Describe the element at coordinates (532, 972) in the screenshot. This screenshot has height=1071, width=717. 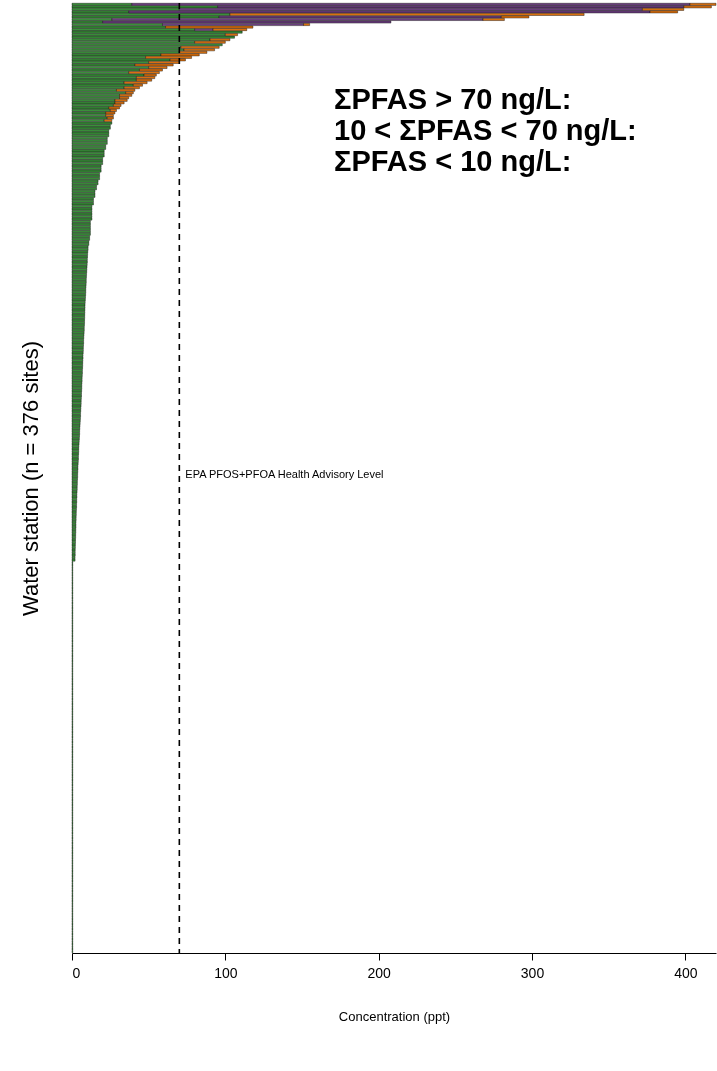
I see `x-tick-label: 300` at that location.